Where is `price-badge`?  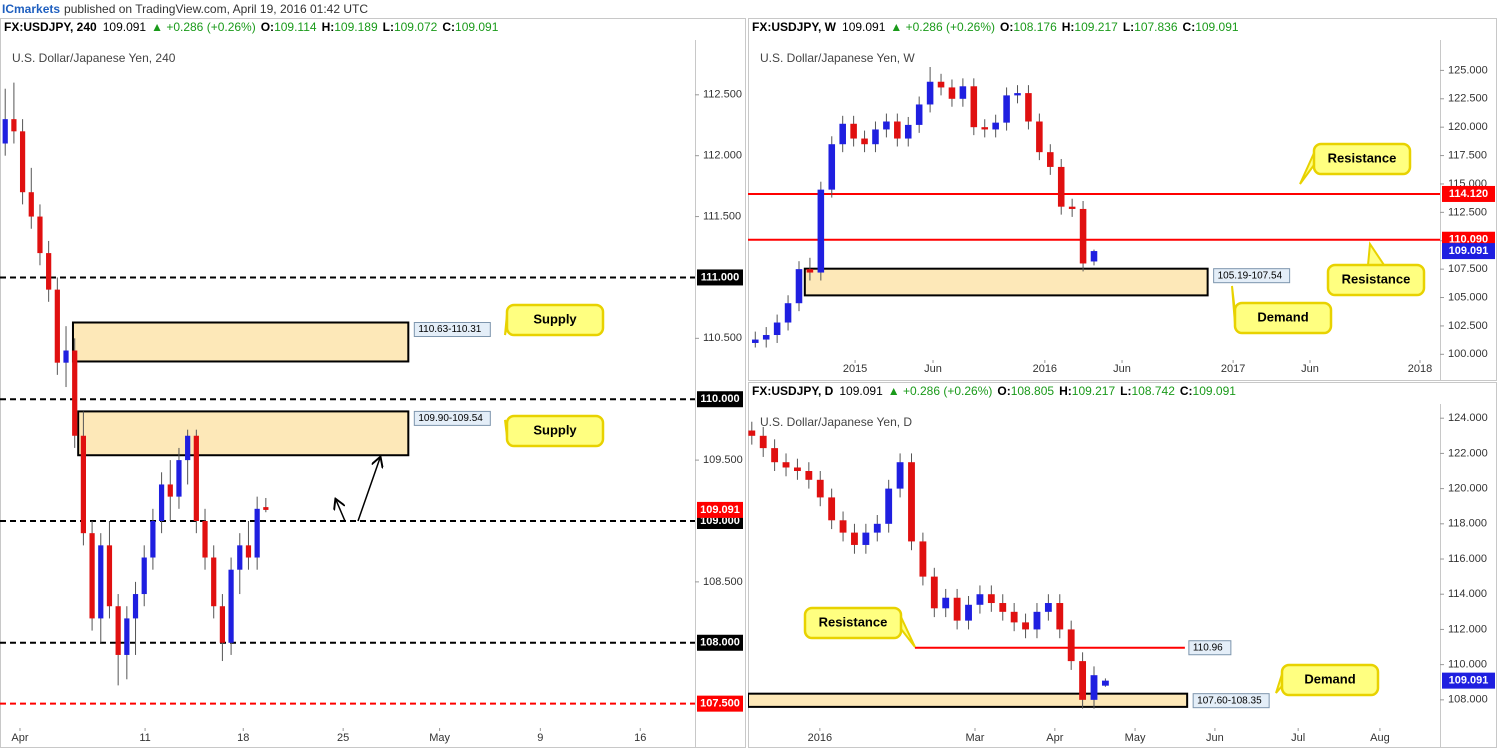 price-badge is located at coordinates (1468, 680).